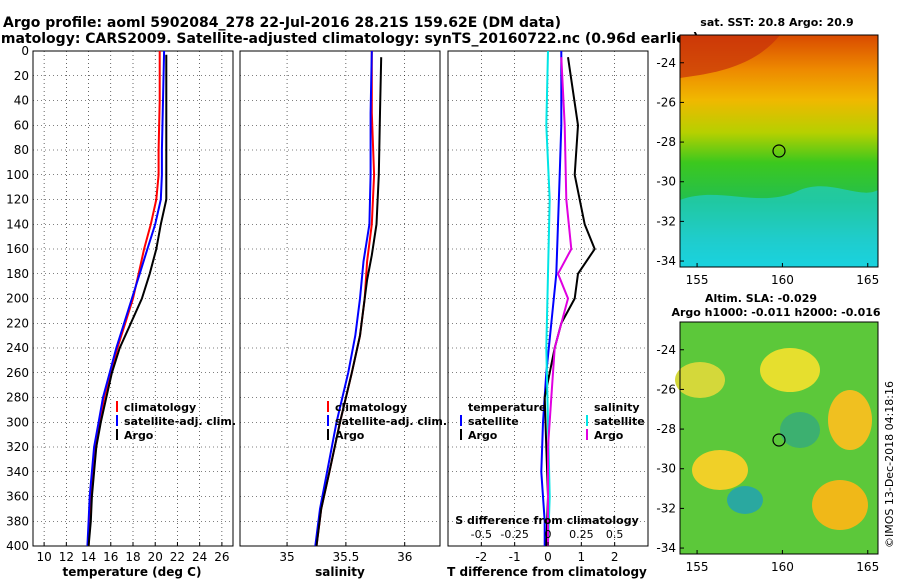  I want to click on argo-position-marker-sla, so click(779, 440).